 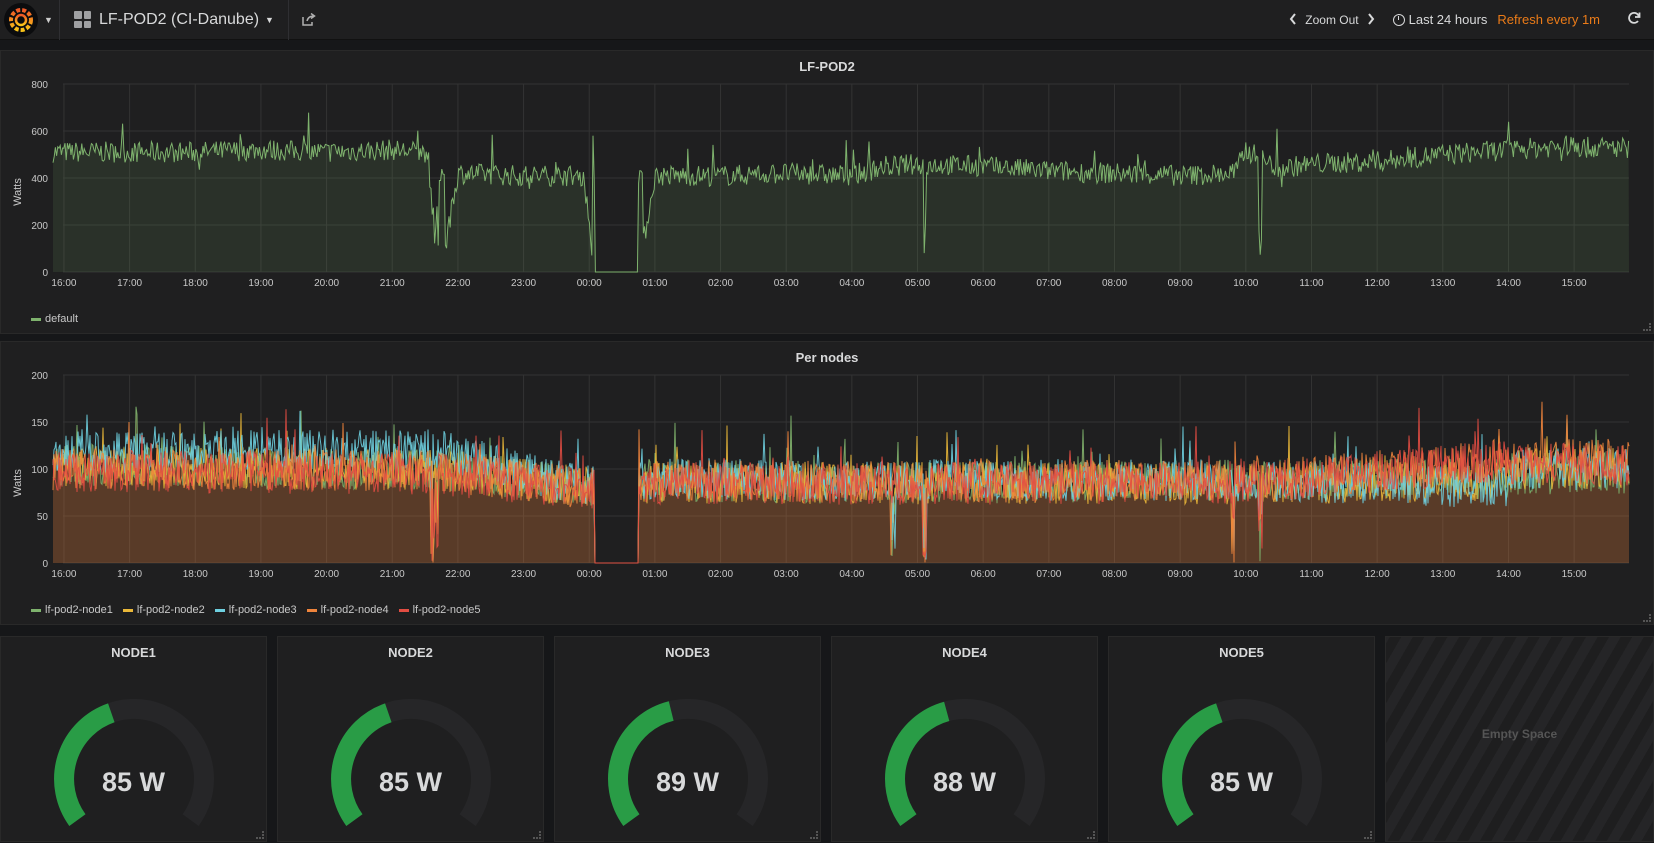 I want to click on legend-item-default: default, so click(x=54, y=319).